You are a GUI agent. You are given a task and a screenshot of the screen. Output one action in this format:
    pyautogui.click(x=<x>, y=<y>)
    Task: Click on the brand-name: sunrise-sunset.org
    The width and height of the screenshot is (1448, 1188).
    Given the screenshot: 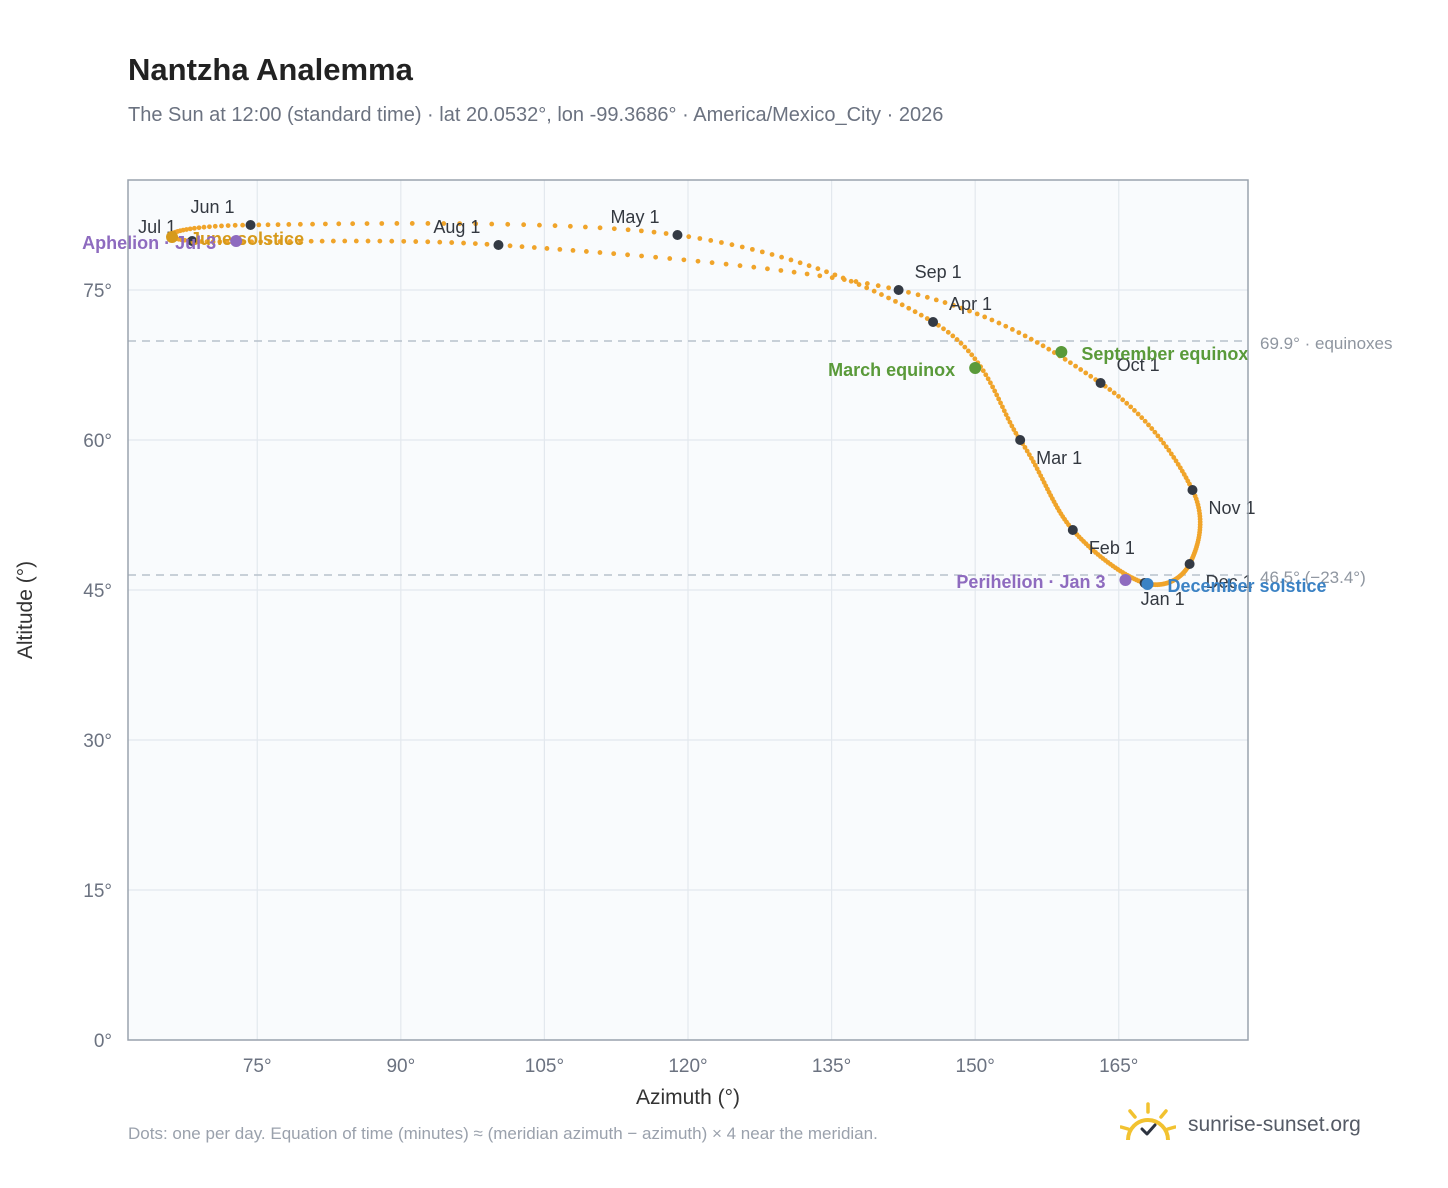 What is the action you would take?
    pyautogui.click(x=1274, y=1124)
    